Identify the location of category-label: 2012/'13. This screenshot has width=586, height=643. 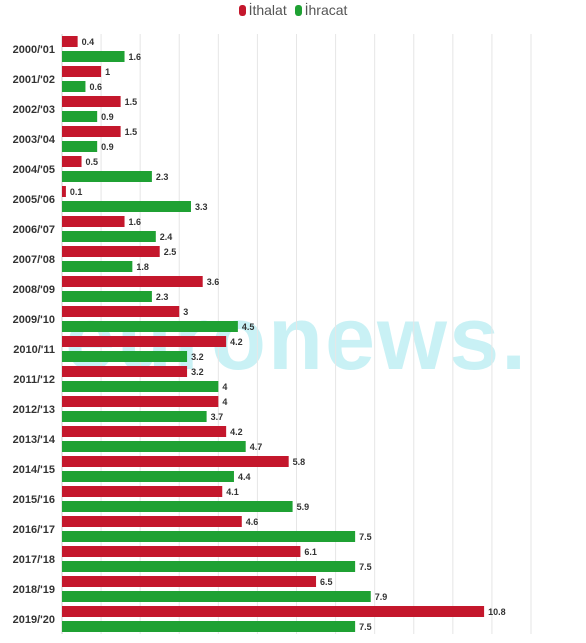
(34, 410).